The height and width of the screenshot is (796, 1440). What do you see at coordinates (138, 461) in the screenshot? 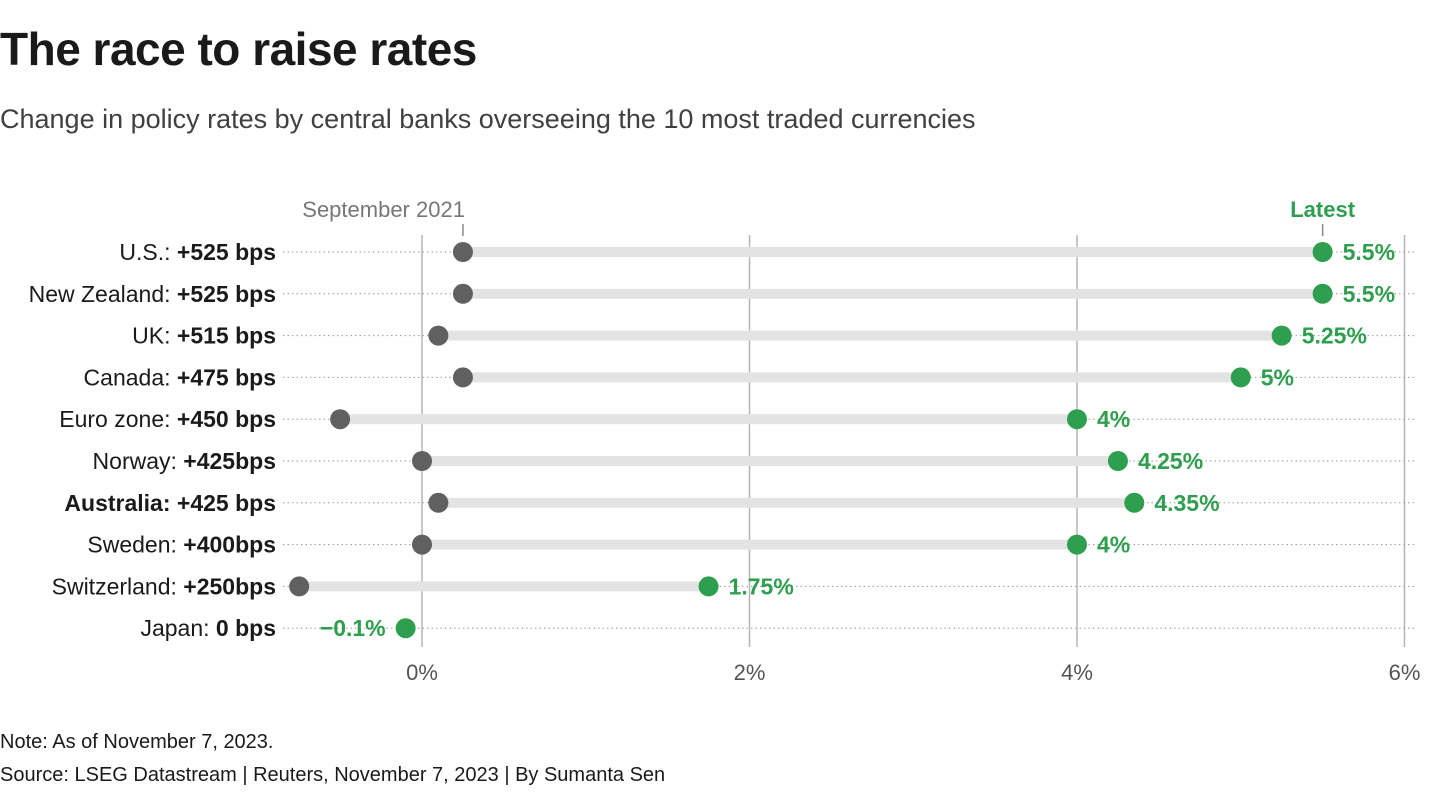
I see `country-name: Norway:` at bounding box center [138, 461].